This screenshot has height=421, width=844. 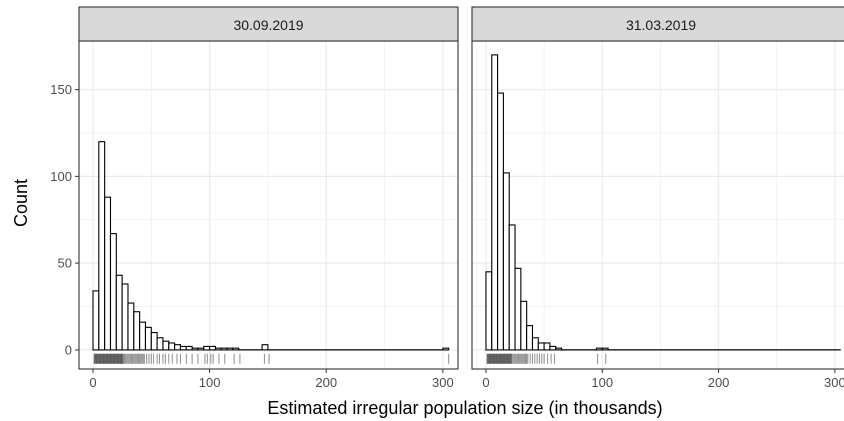 I want to click on panel2-x-tick-label: 0, so click(x=485, y=382).